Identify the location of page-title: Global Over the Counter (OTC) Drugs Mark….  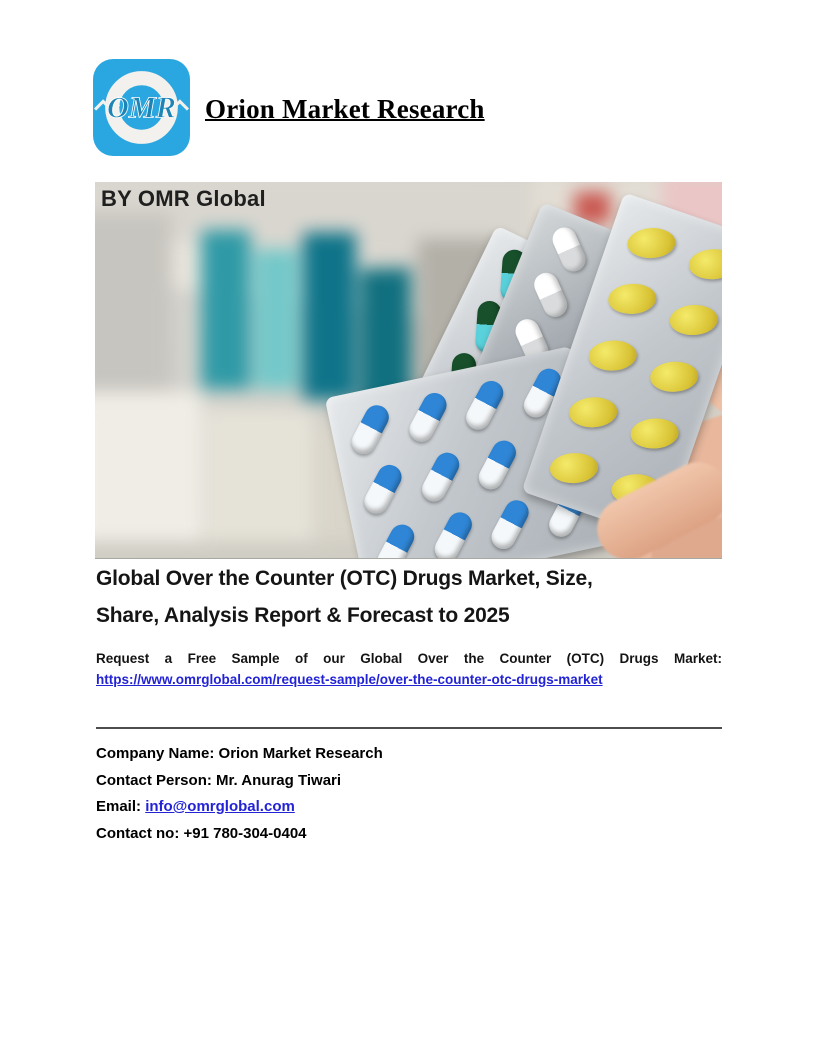
(411, 597).